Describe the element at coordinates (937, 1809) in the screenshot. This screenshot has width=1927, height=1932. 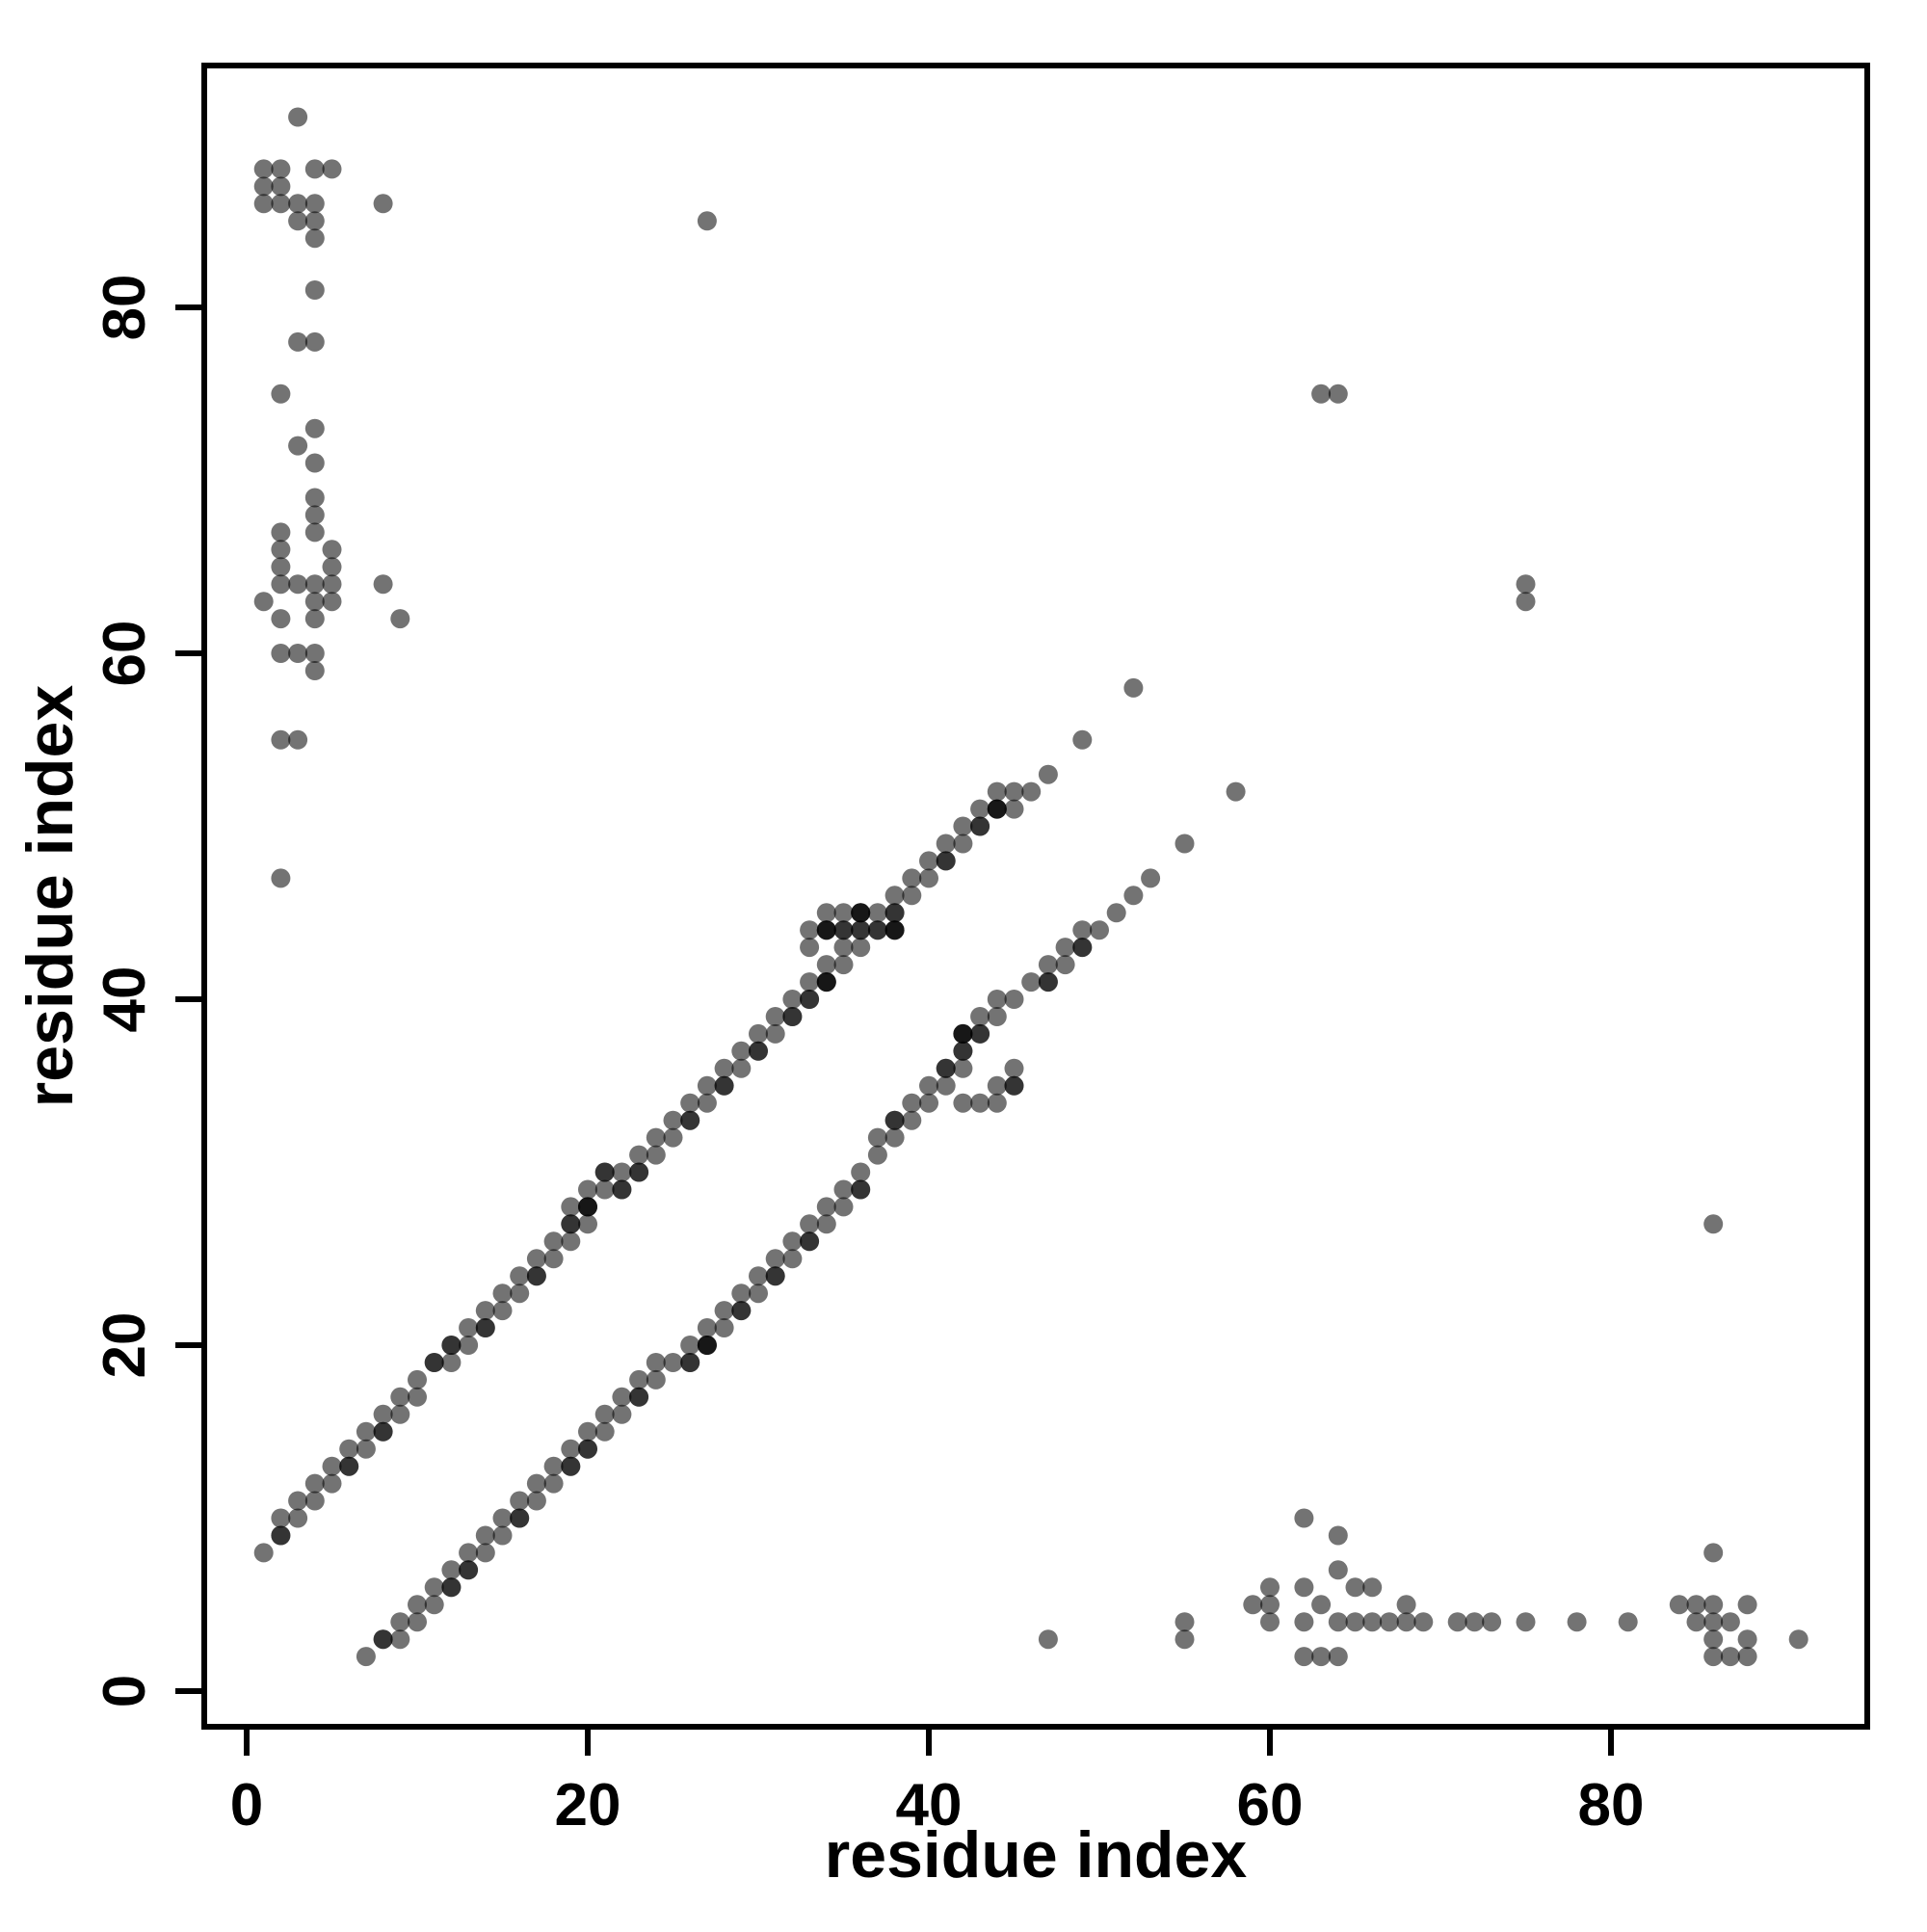
I see `x-axis: 0 20 40 60 80 residue index` at that location.